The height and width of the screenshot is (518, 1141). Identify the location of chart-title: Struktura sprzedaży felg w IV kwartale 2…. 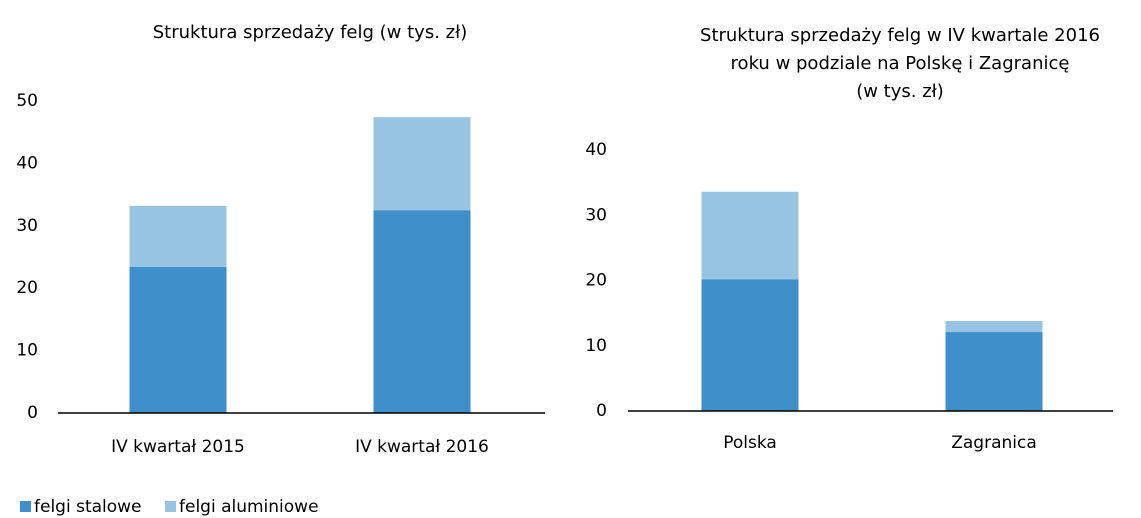
(900, 35).